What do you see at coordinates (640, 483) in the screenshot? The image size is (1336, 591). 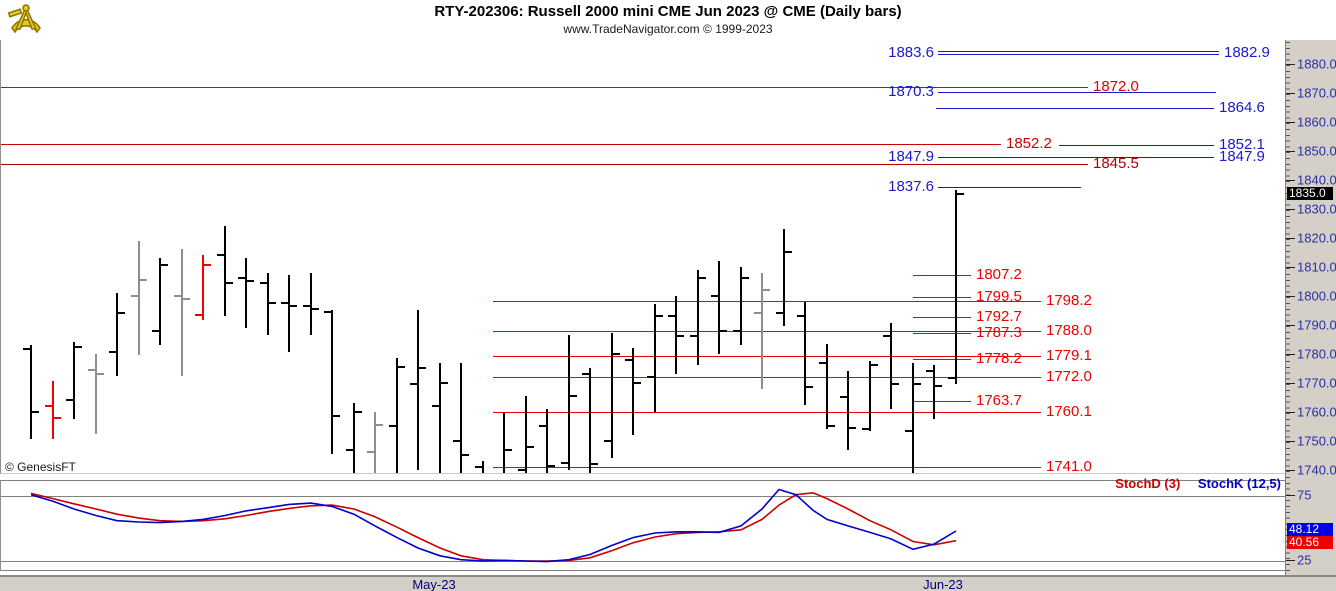 I see `stoch-legend: StochD (3) StochK (12,5)` at bounding box center [640, 483].